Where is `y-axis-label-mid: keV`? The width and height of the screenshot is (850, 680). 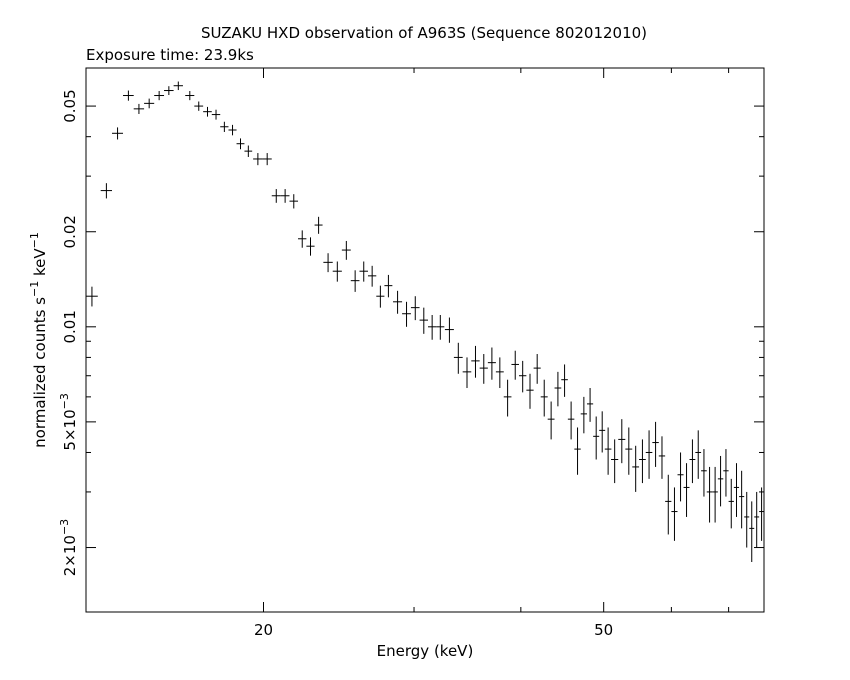
y-axis-label-mid: keV is located at coordinates (40, 264).